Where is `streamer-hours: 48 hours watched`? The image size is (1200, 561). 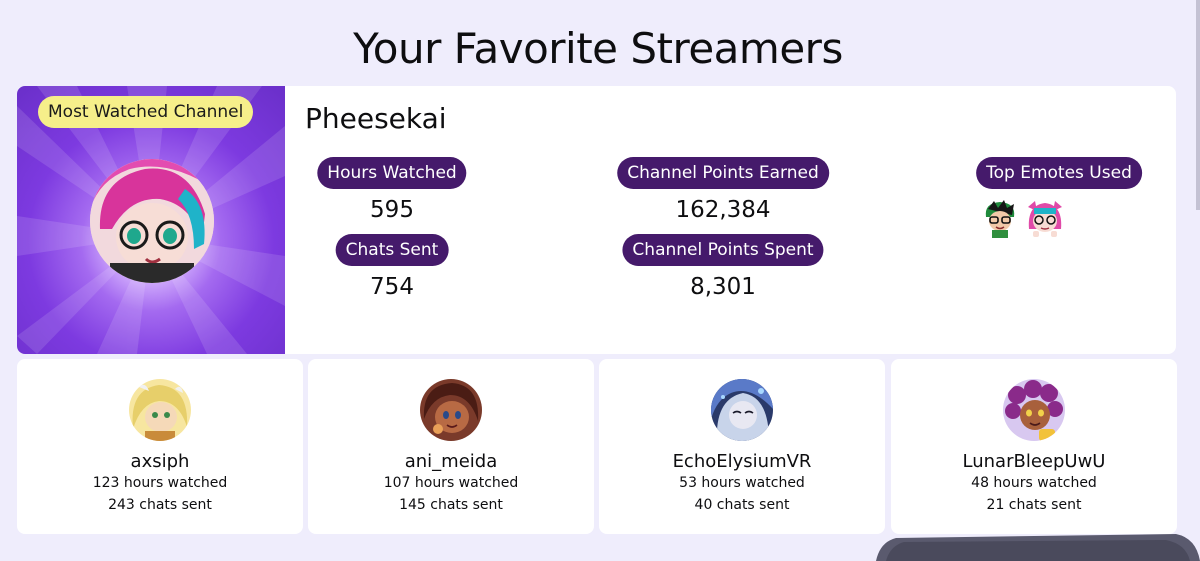
streamer-hours: 48 hours watched is located at coordinates (1034, 483).